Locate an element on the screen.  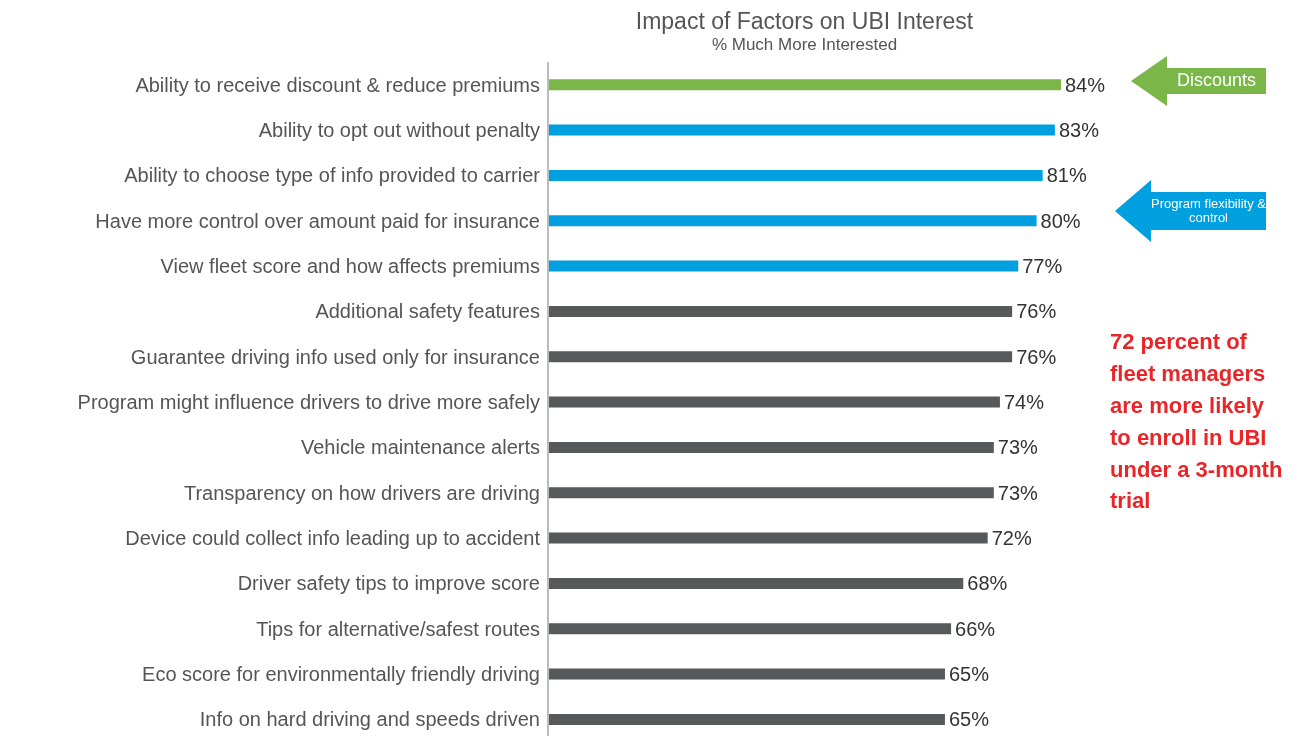
y-tick-label: Guarantee driving info used only for insurance is located at coordinates (335, 356).